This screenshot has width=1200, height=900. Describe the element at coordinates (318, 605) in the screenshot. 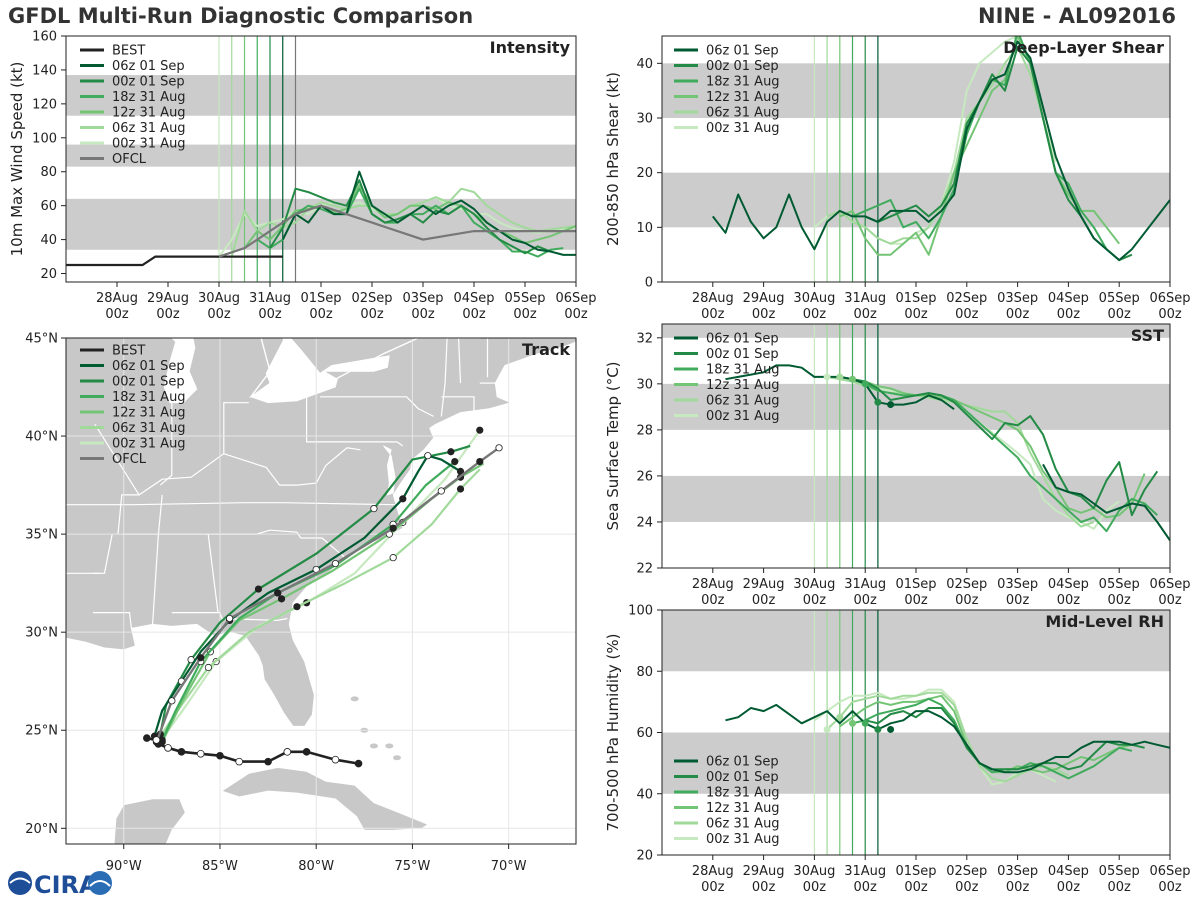

I see `forecast-track` at that location.